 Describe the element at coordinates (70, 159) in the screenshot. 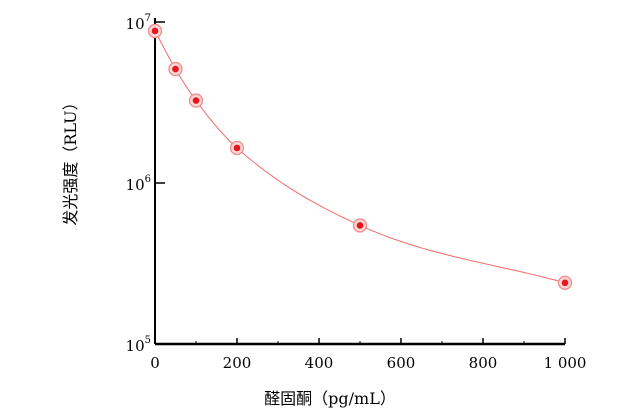

I see `y-axis-label: 发光强度（RLU）` at that location.